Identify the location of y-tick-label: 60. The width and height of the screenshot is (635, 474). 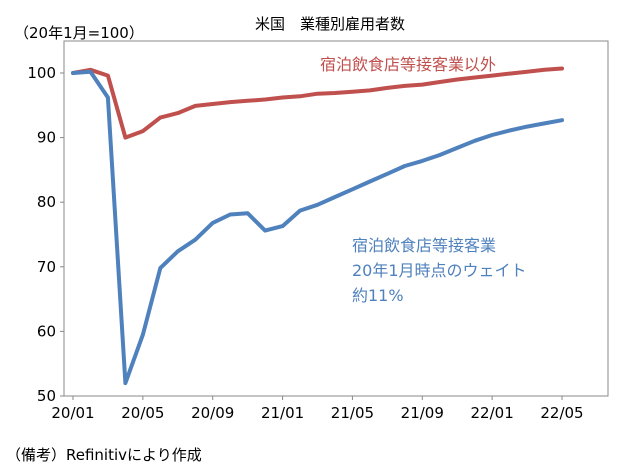
(46, 331).